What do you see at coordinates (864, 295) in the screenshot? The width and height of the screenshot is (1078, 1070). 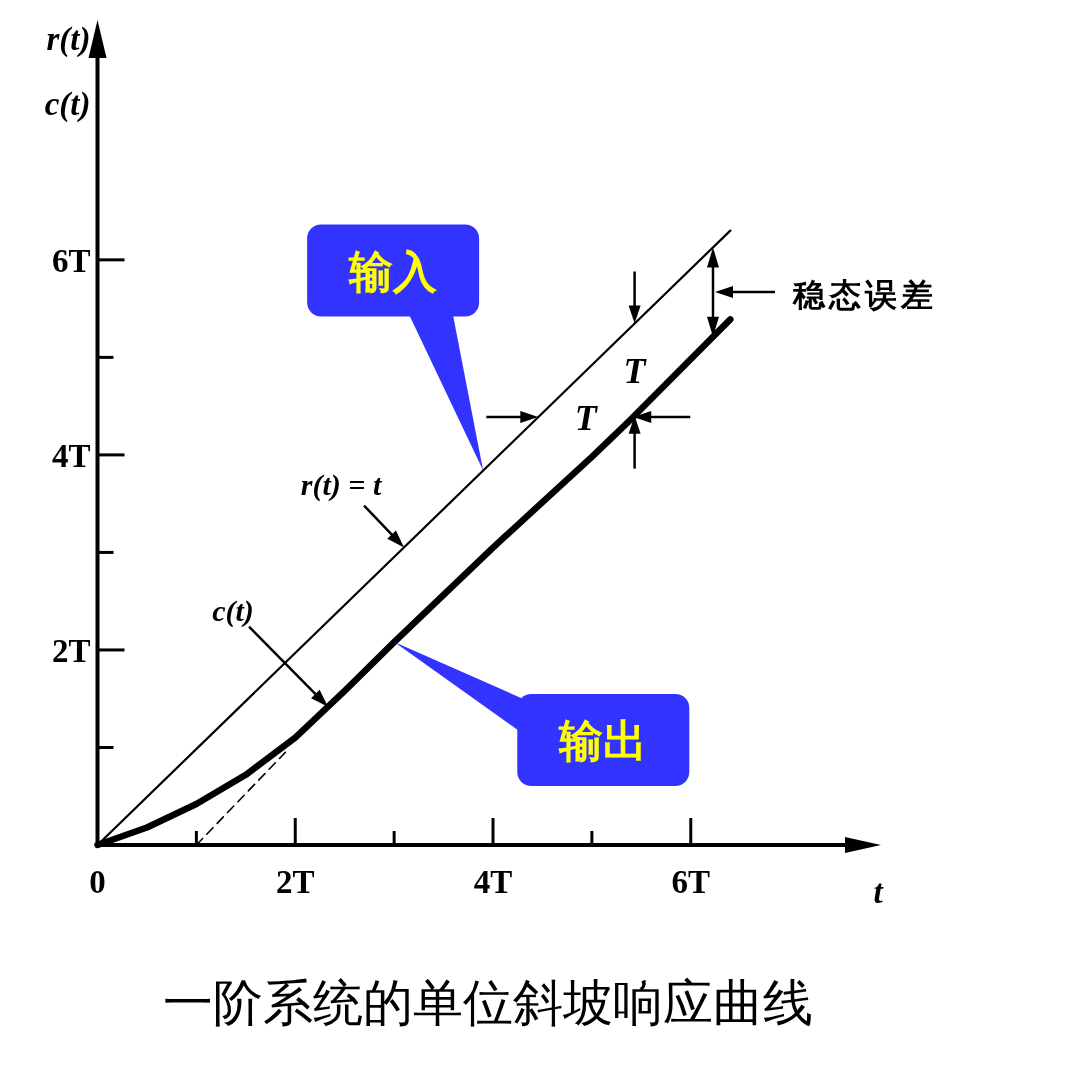 I see `annotation: 稳态误差` at bounding box center [864, 295].